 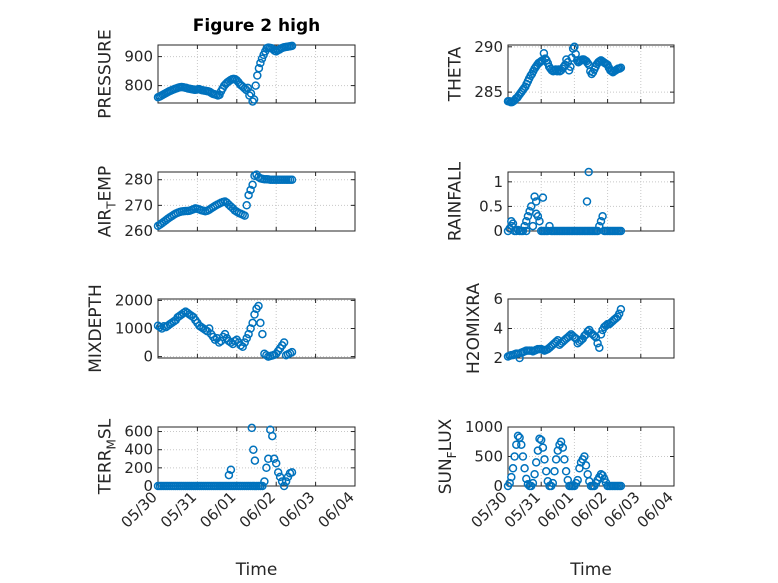 What do you see at coordinates (560, 72) in the screenshot?
I see `subplot-2: 285 290 THETA` at bounding box center [560, 72].